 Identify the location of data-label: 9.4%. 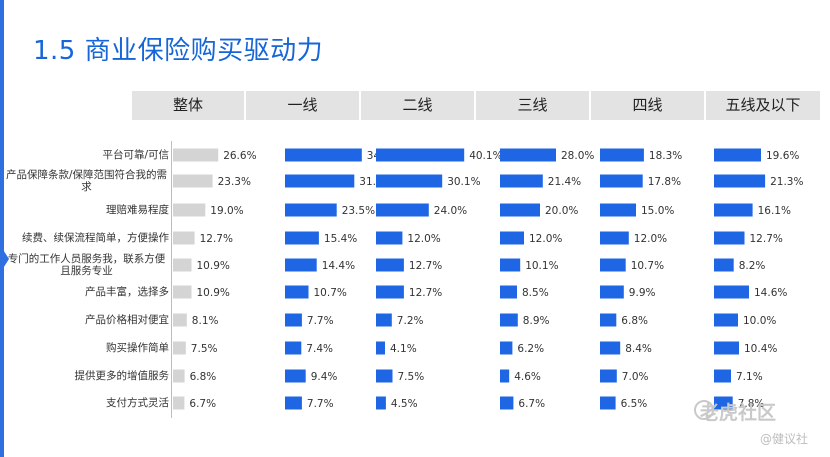
(324, 377).